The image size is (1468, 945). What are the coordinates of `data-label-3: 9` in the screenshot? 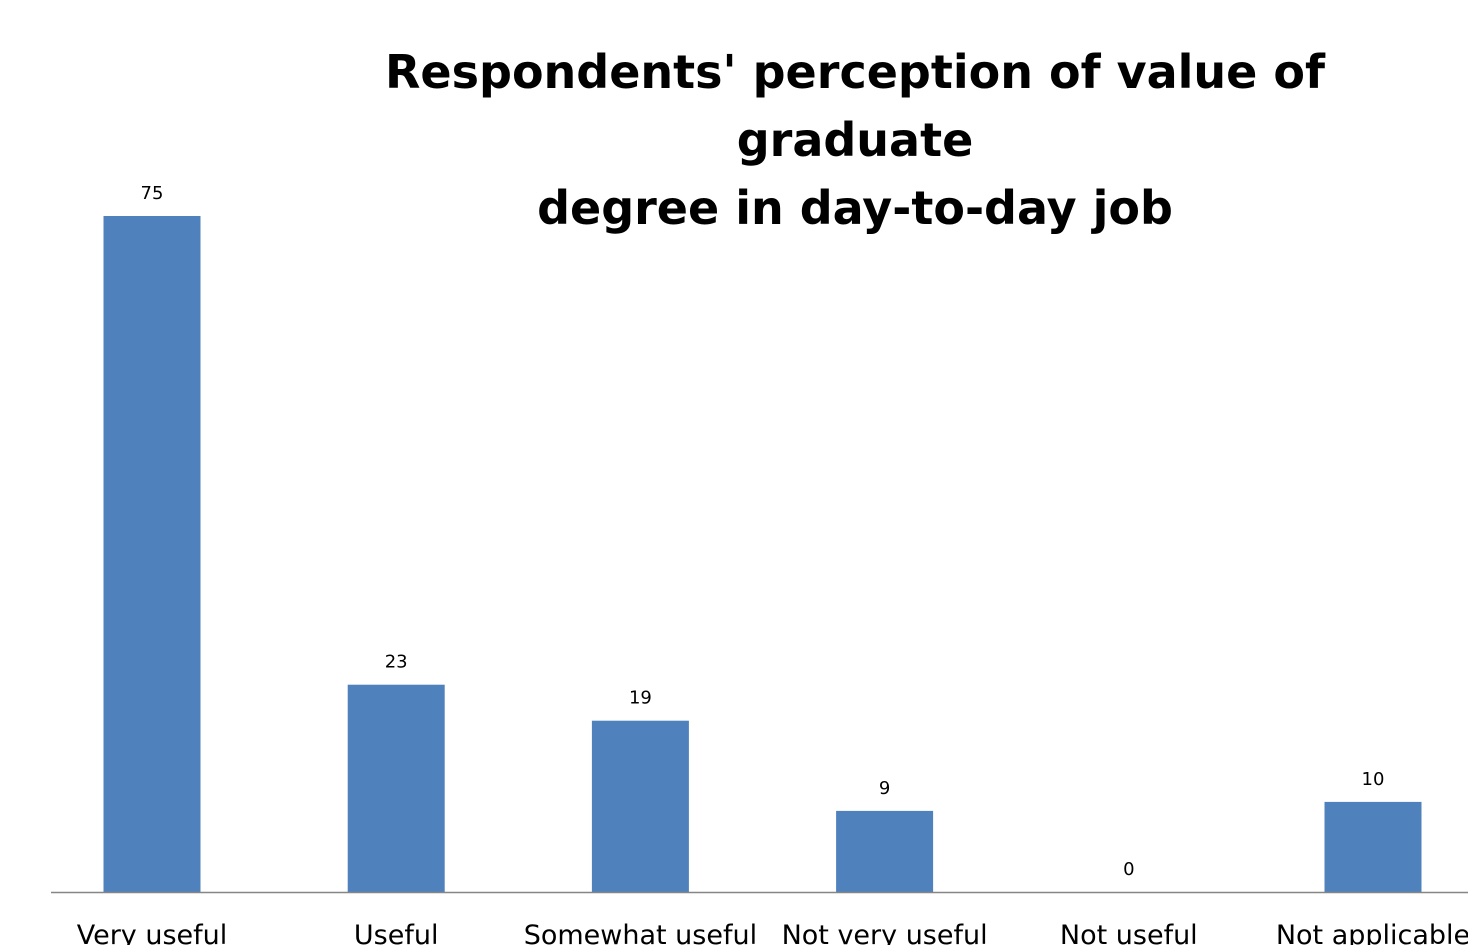 It's located at (884, 788).